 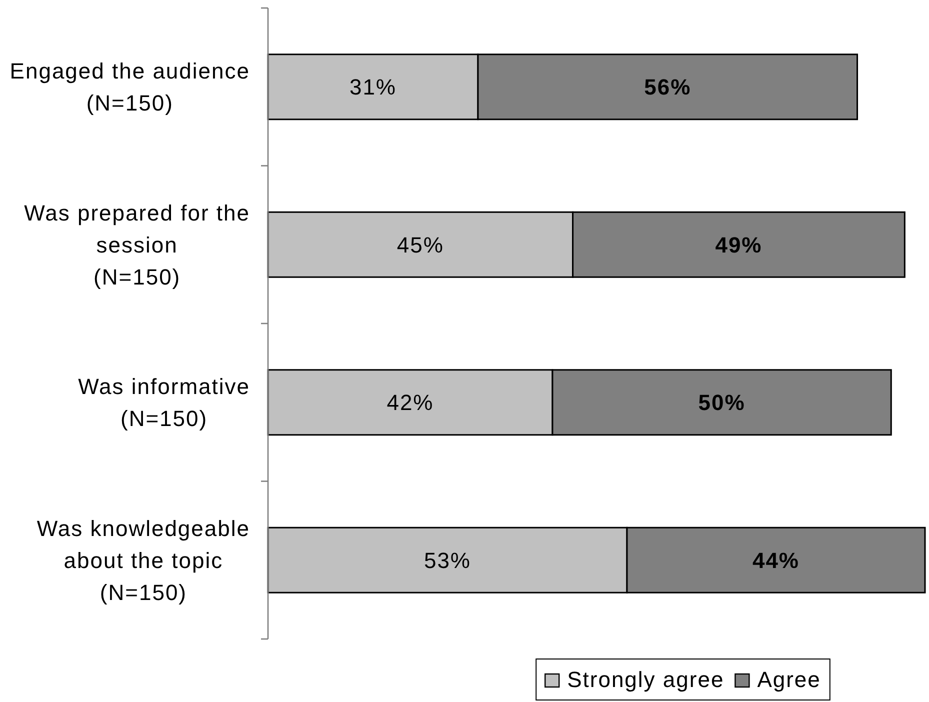 What do you see at coordinates (645, 679) in the screenshot?
I see `legend-label: Strongly agree` at bounding box center [645, 679].